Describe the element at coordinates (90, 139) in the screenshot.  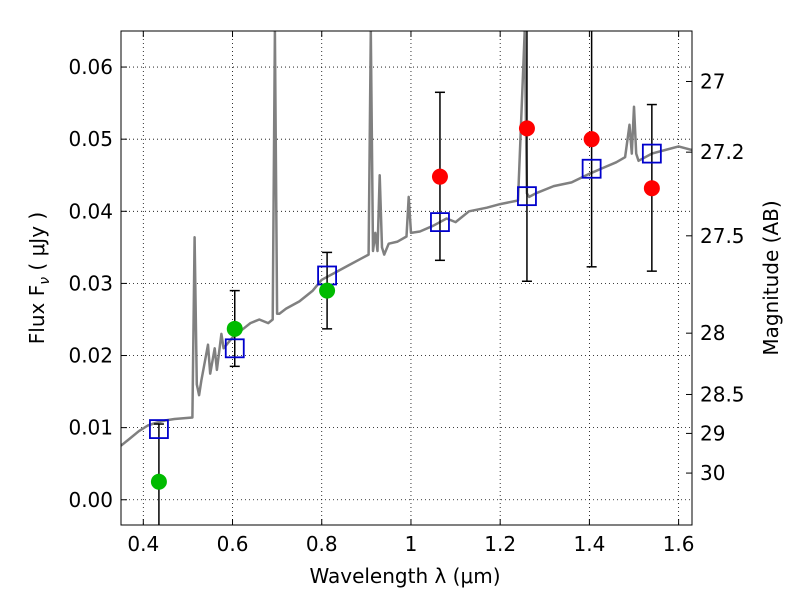
I see `y-tick-label: 0.05` at that location.